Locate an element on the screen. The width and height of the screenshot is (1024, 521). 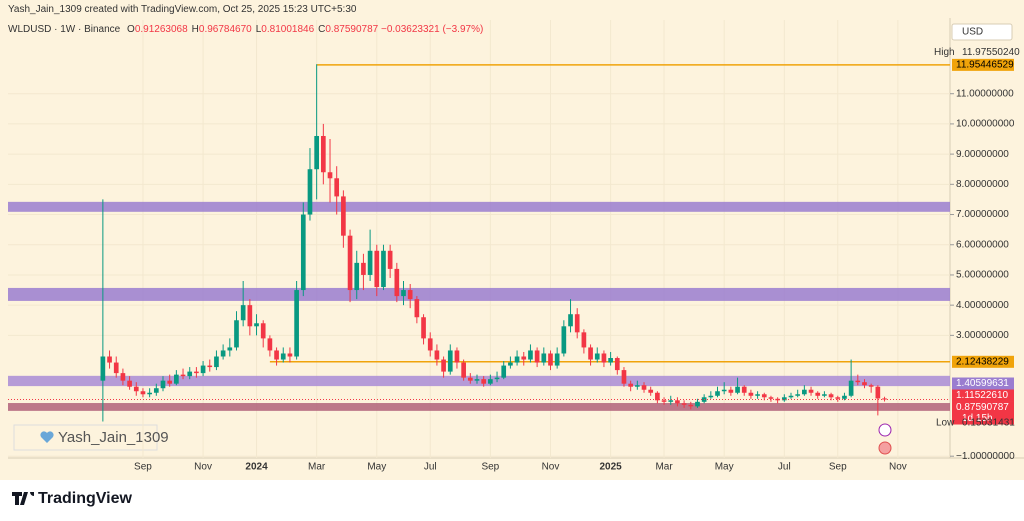
ohlc-label: L is located at coordinates (258, 29).